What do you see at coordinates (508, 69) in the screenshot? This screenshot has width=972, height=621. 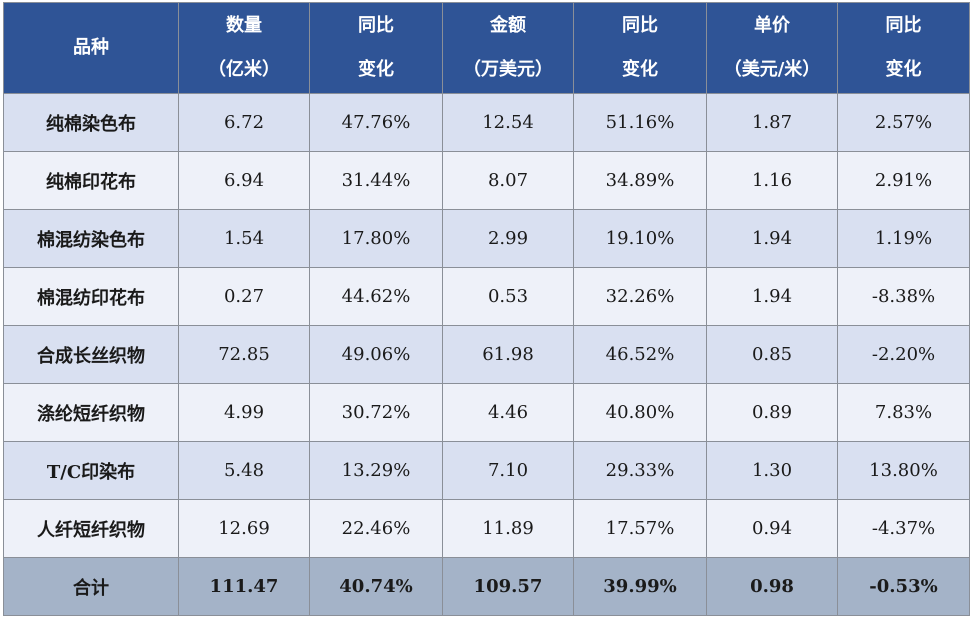 I see `header-amount-unit: （万美元）` at bounding box center [508, 69].